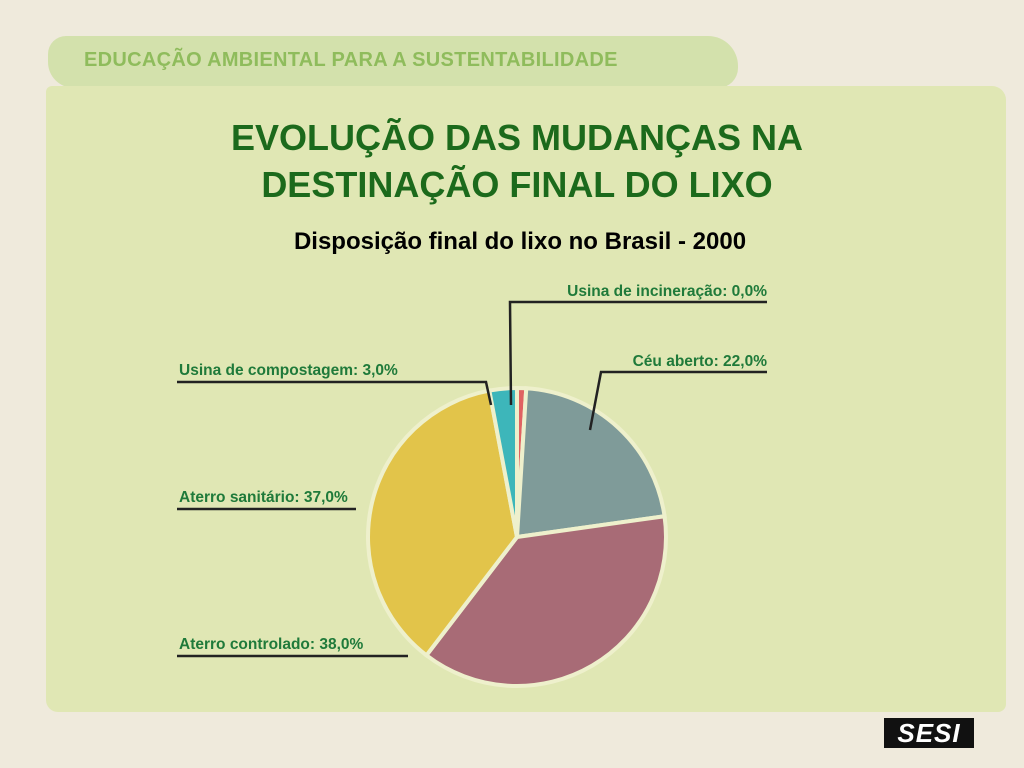  I want to click on leader-line-compostagem, so click(335, 393).